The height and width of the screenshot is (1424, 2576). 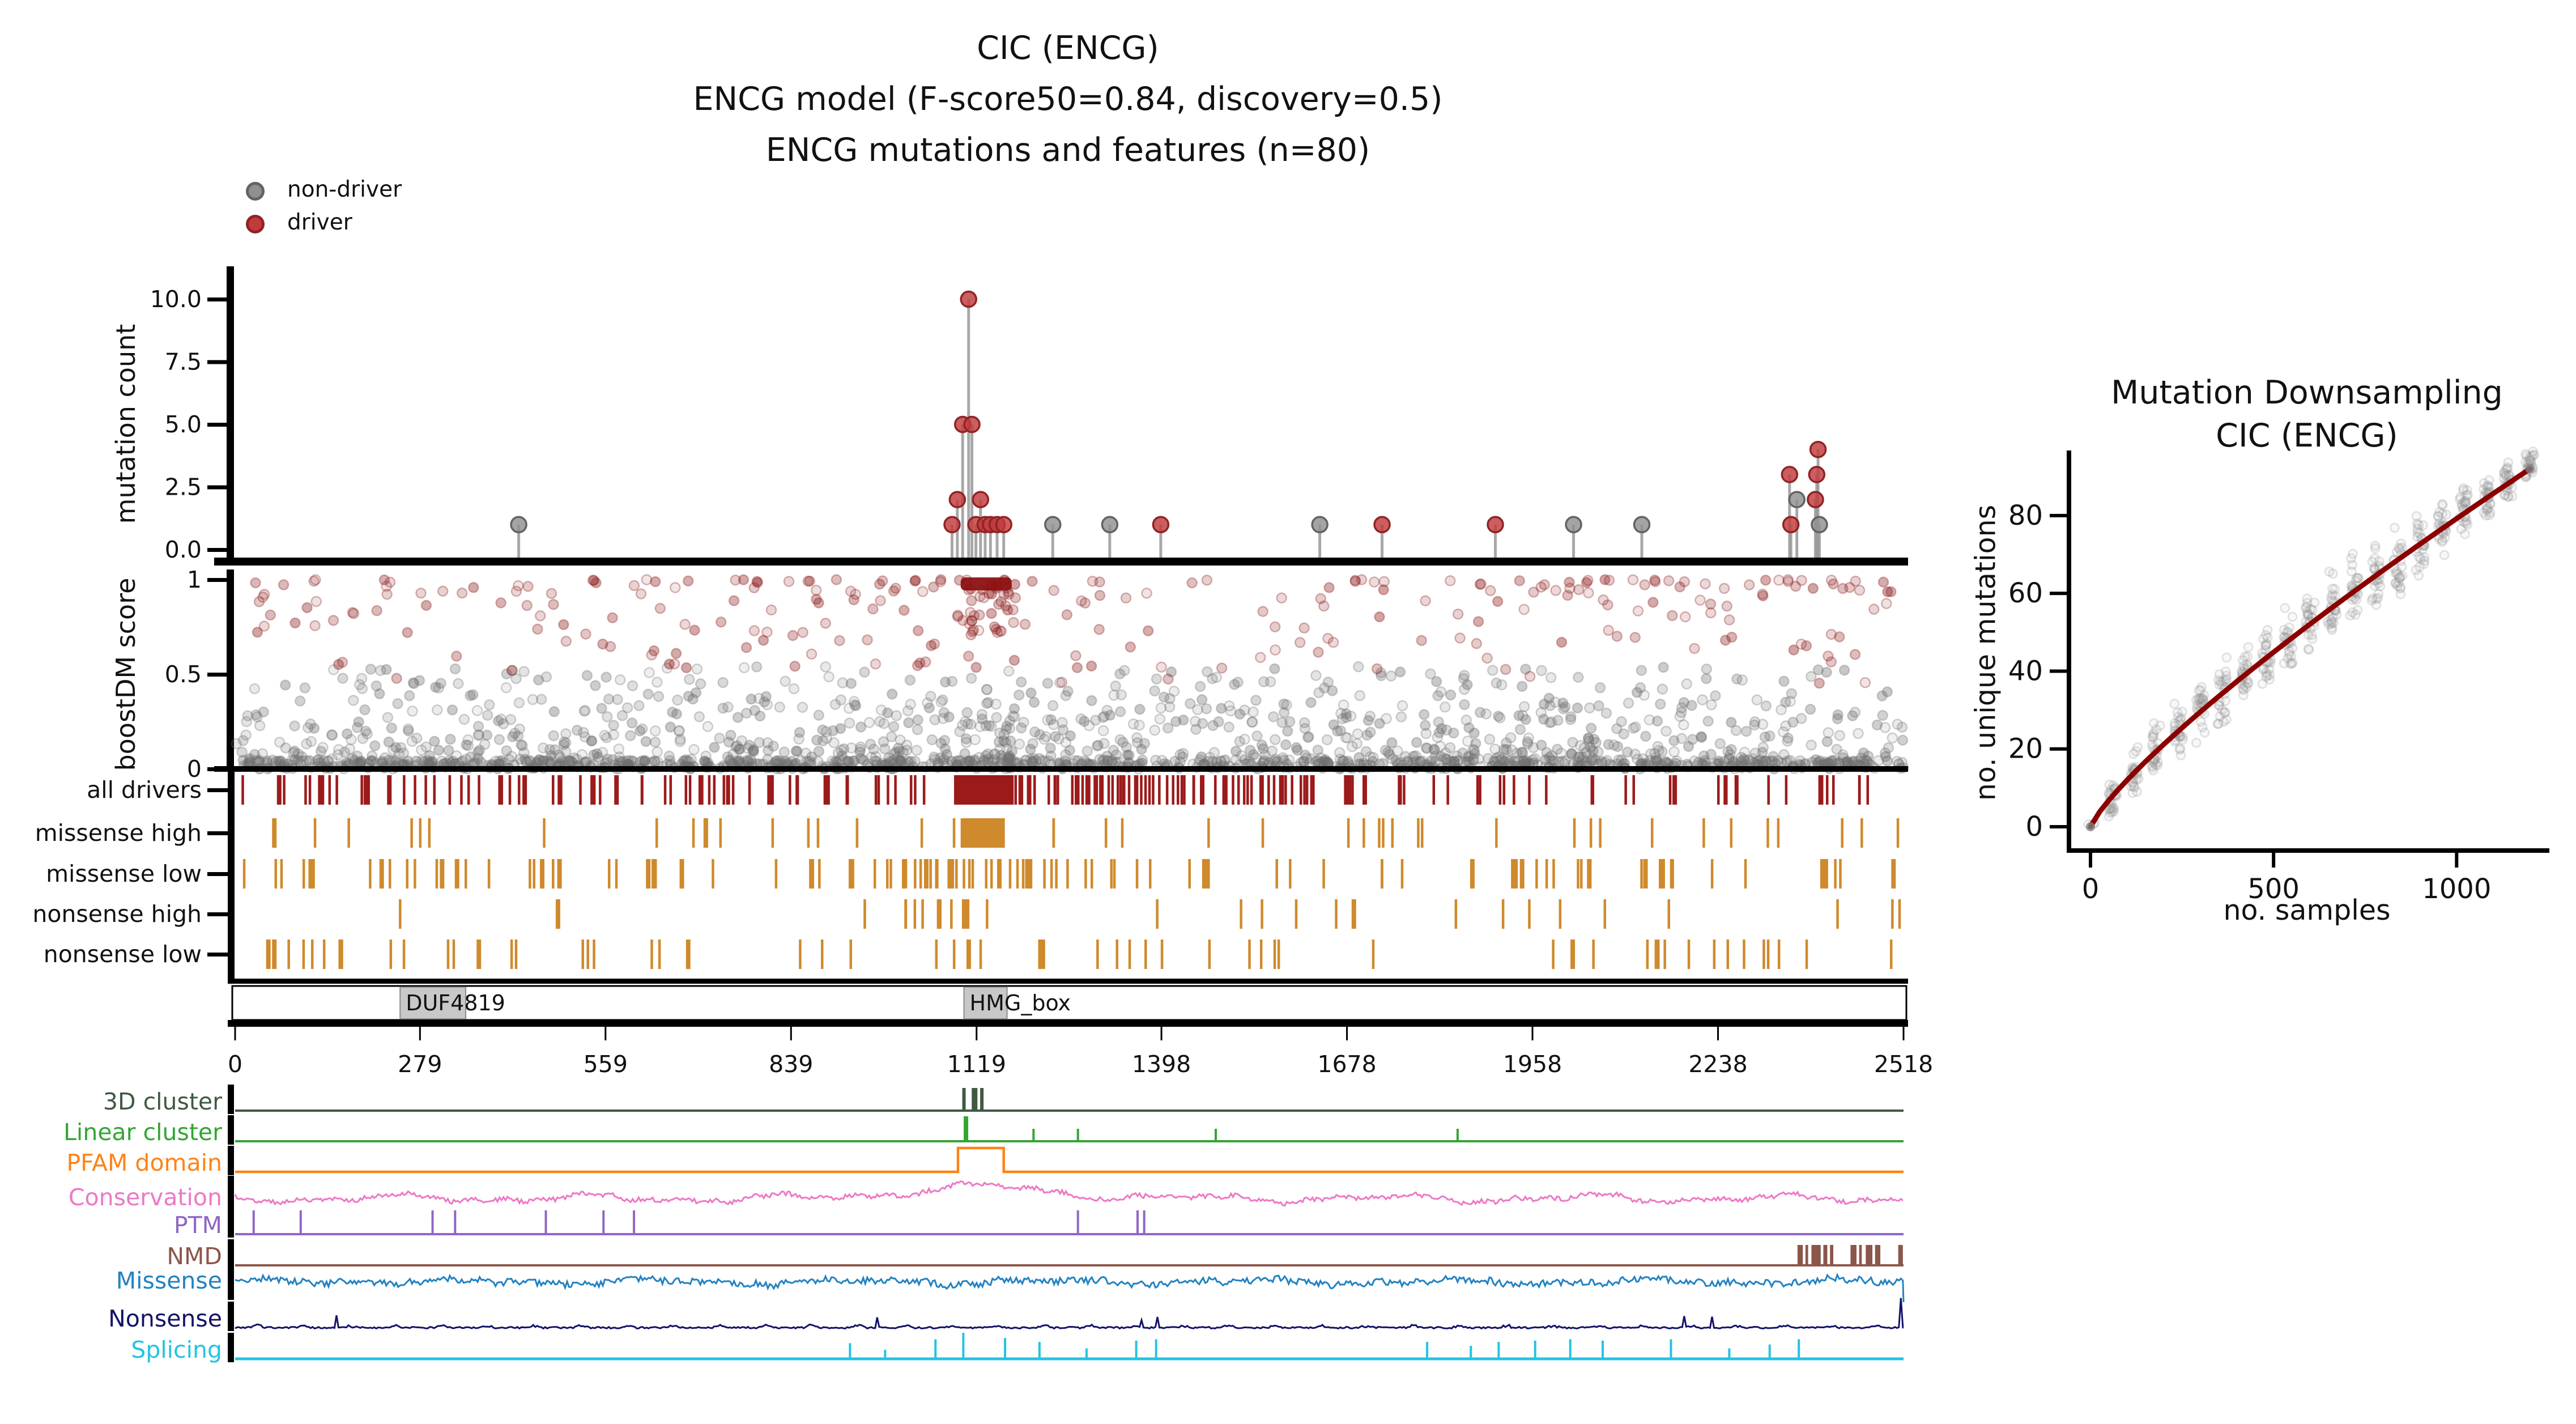 What do you see at coordinates (2307, 392) in the screenshot?
I see `downsampling-title-line1: Mutation Downsampling` at bounding box center [2307, 392].